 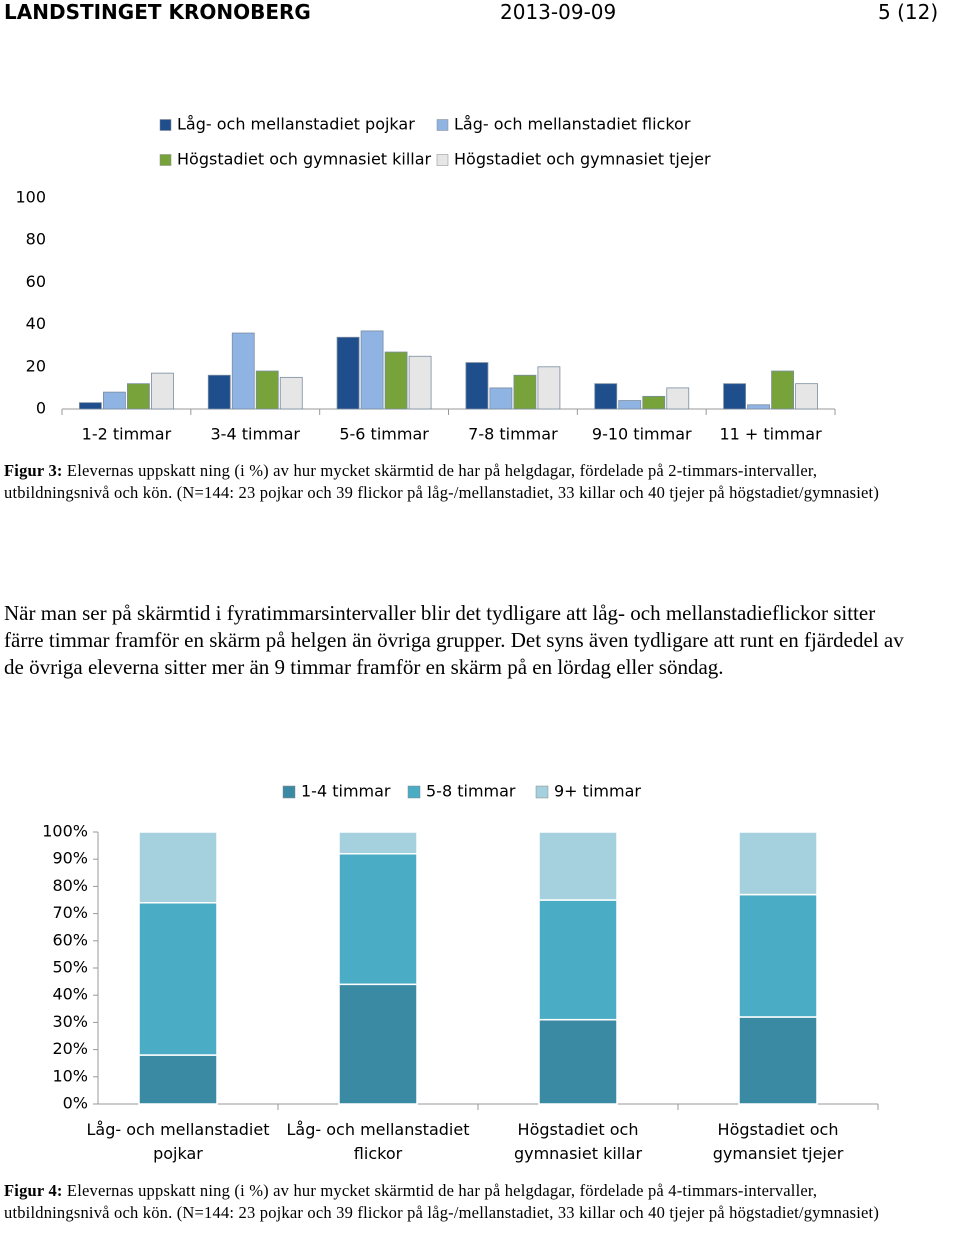 What do you see at coordinates (778, 1141) in the screenshot?
I see `x-tick-label: Högstadiet och gymansiet tjejer` at bounding box center [778, 1141].